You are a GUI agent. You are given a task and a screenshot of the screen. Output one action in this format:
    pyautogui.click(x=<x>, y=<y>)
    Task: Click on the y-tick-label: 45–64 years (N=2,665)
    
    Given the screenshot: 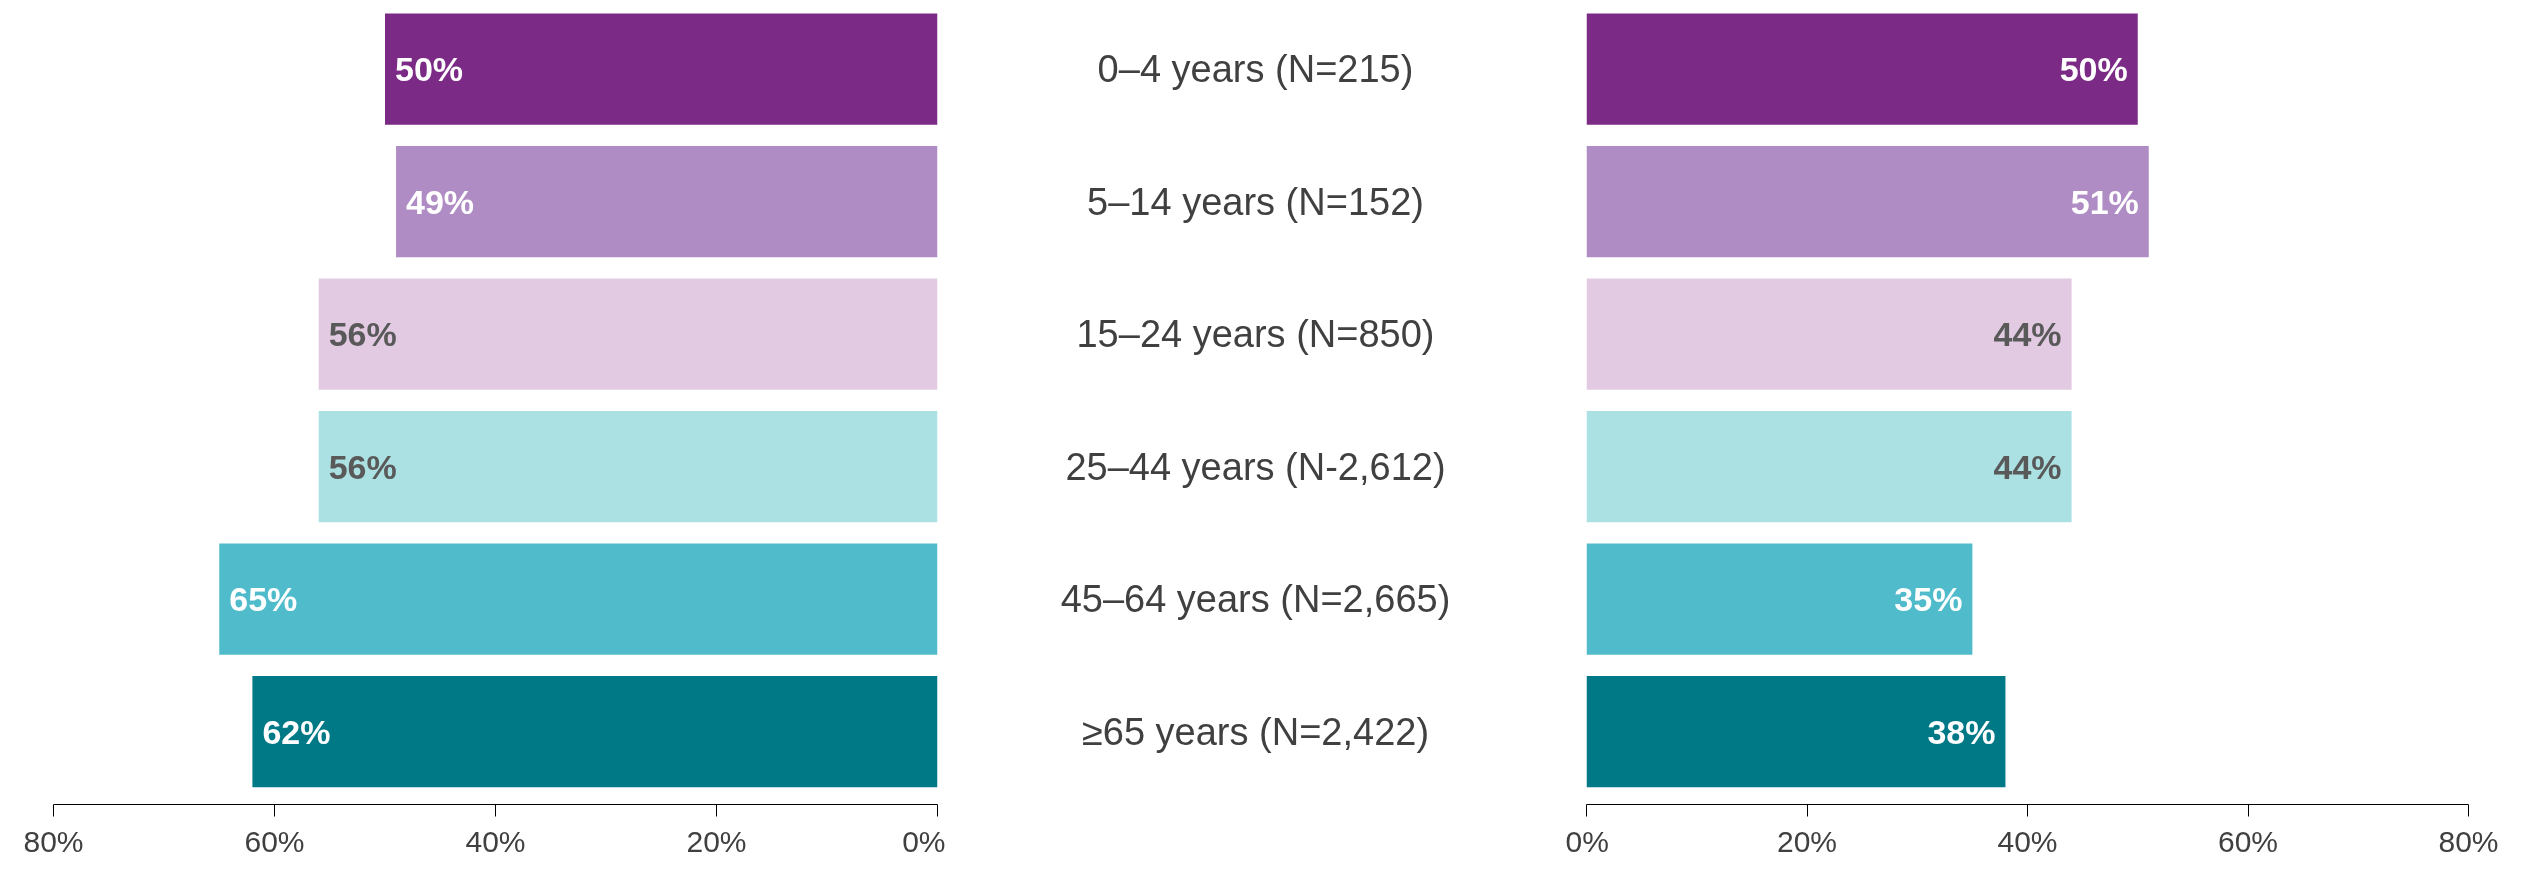 What is the action you would take?
    pyautogui.click(x=1255, y=599)
    